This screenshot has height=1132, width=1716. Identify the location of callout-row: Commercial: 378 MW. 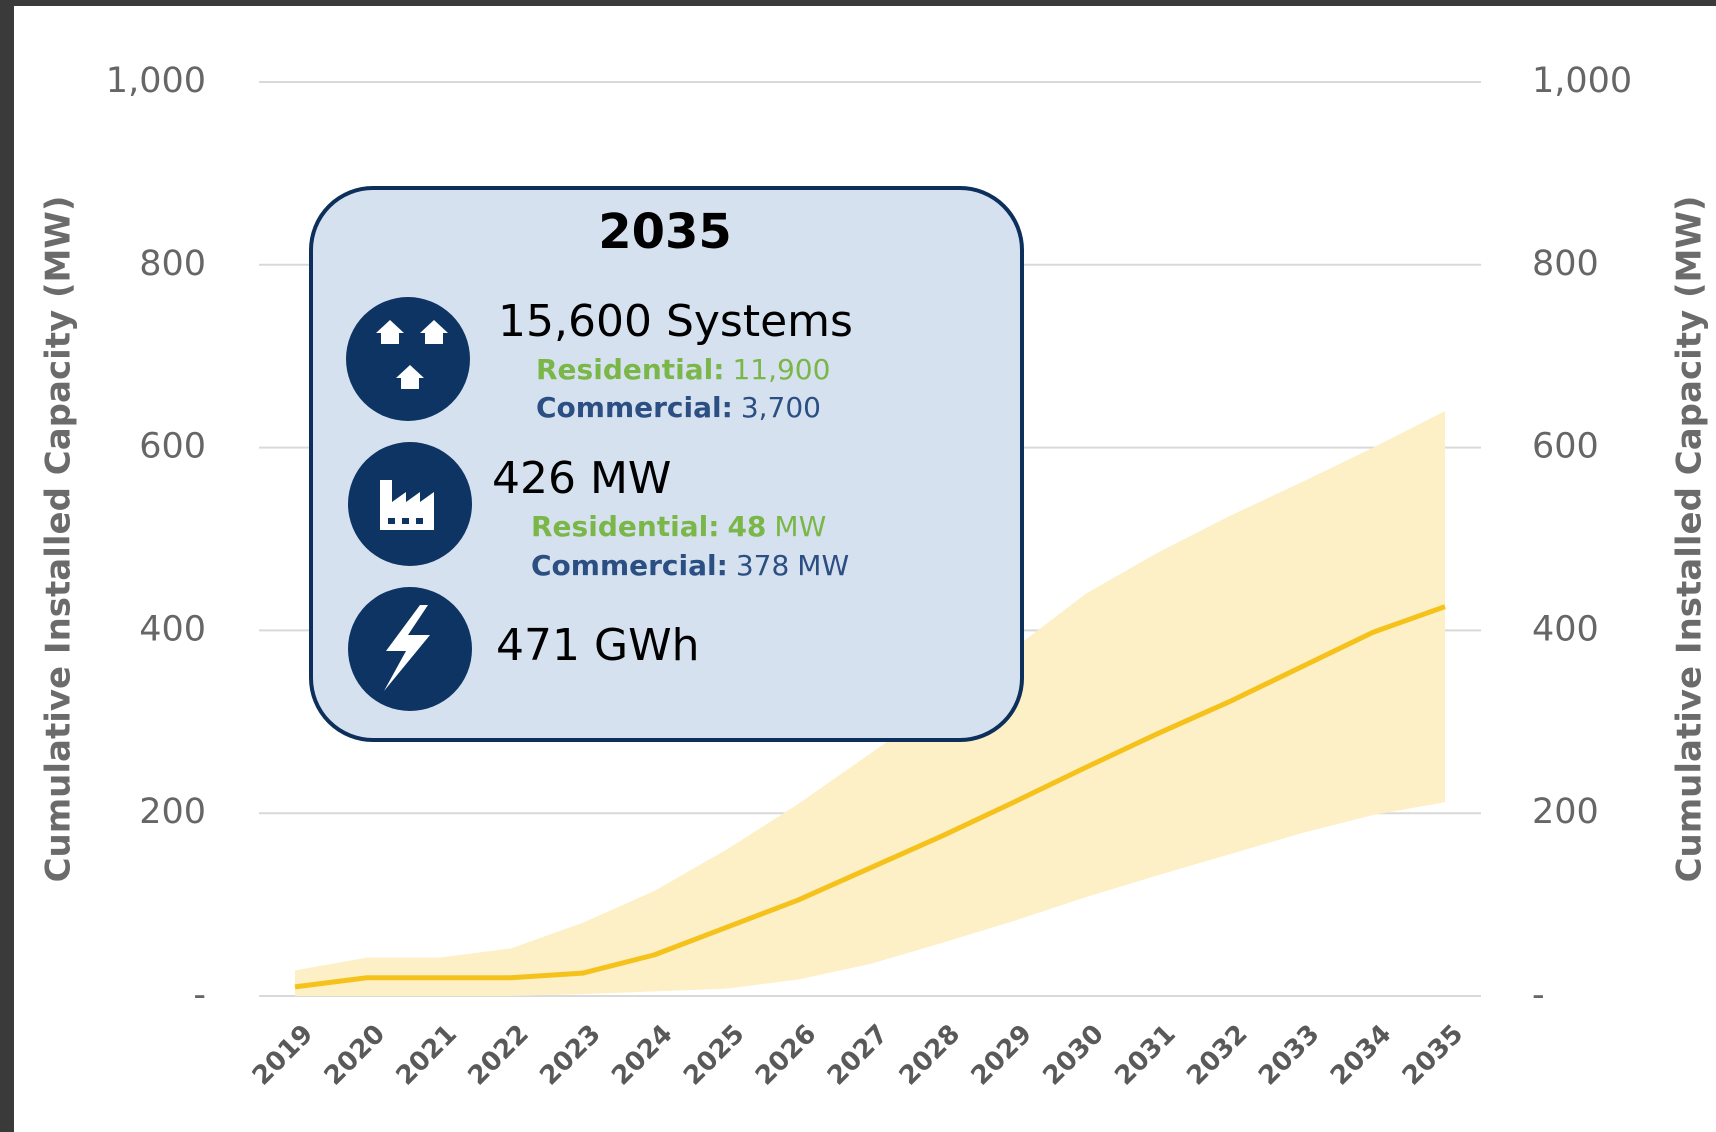
(690, 565).